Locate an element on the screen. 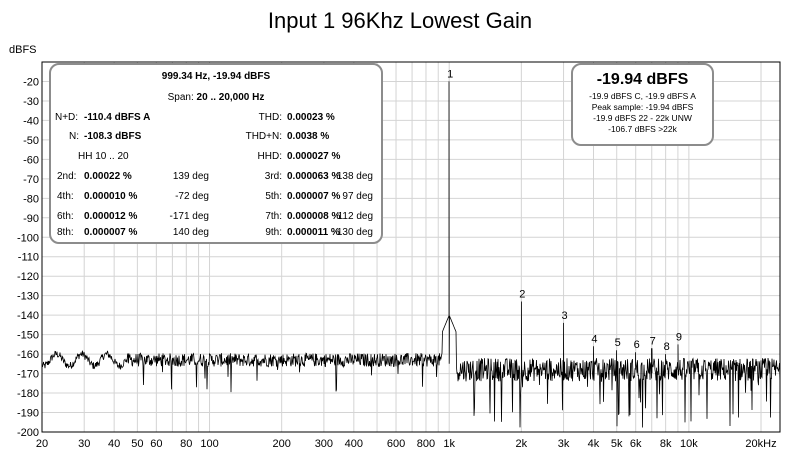 The width and height of the screenshot is (800, 454). h4-label: 4th: is located at coordinates (65, 196).